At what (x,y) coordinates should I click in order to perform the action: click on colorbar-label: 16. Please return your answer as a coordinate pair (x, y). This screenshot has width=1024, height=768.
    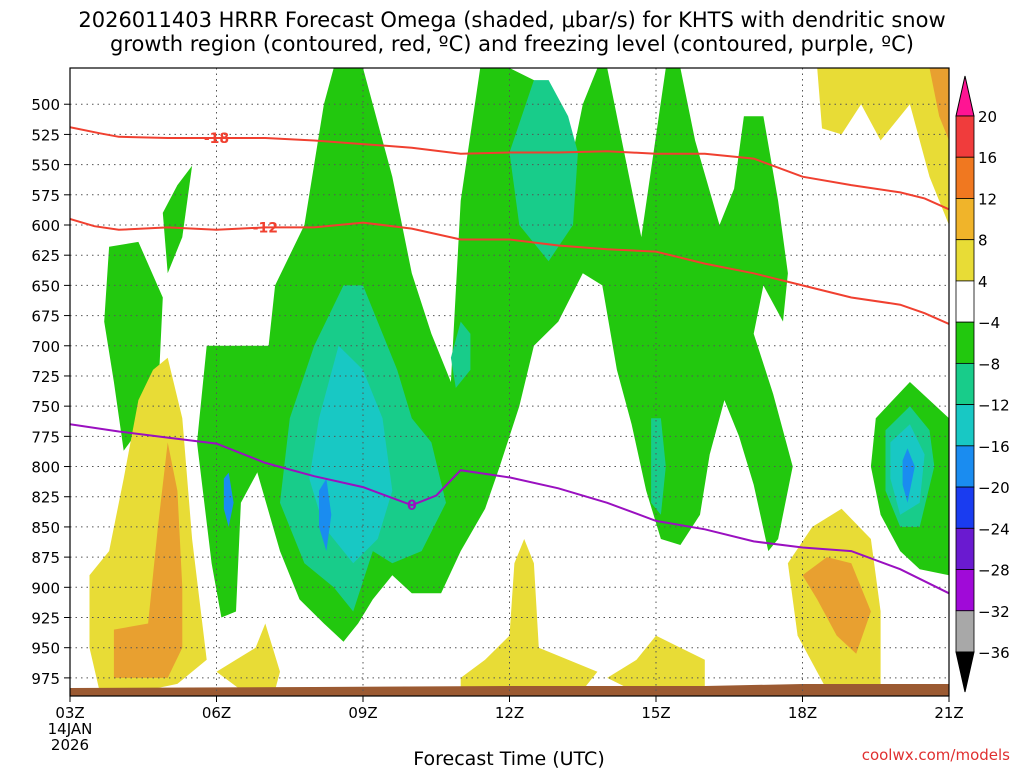
    Looking at the image, I should click on (987, 158).